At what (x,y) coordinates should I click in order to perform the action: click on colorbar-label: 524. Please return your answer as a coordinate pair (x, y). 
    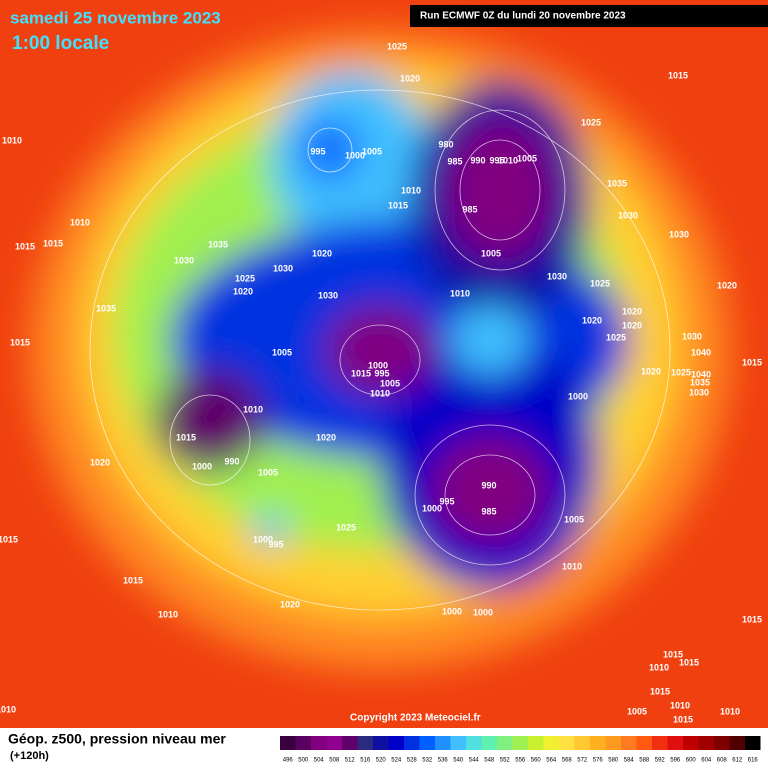
    Looking at the image, I should click on (396, 761).